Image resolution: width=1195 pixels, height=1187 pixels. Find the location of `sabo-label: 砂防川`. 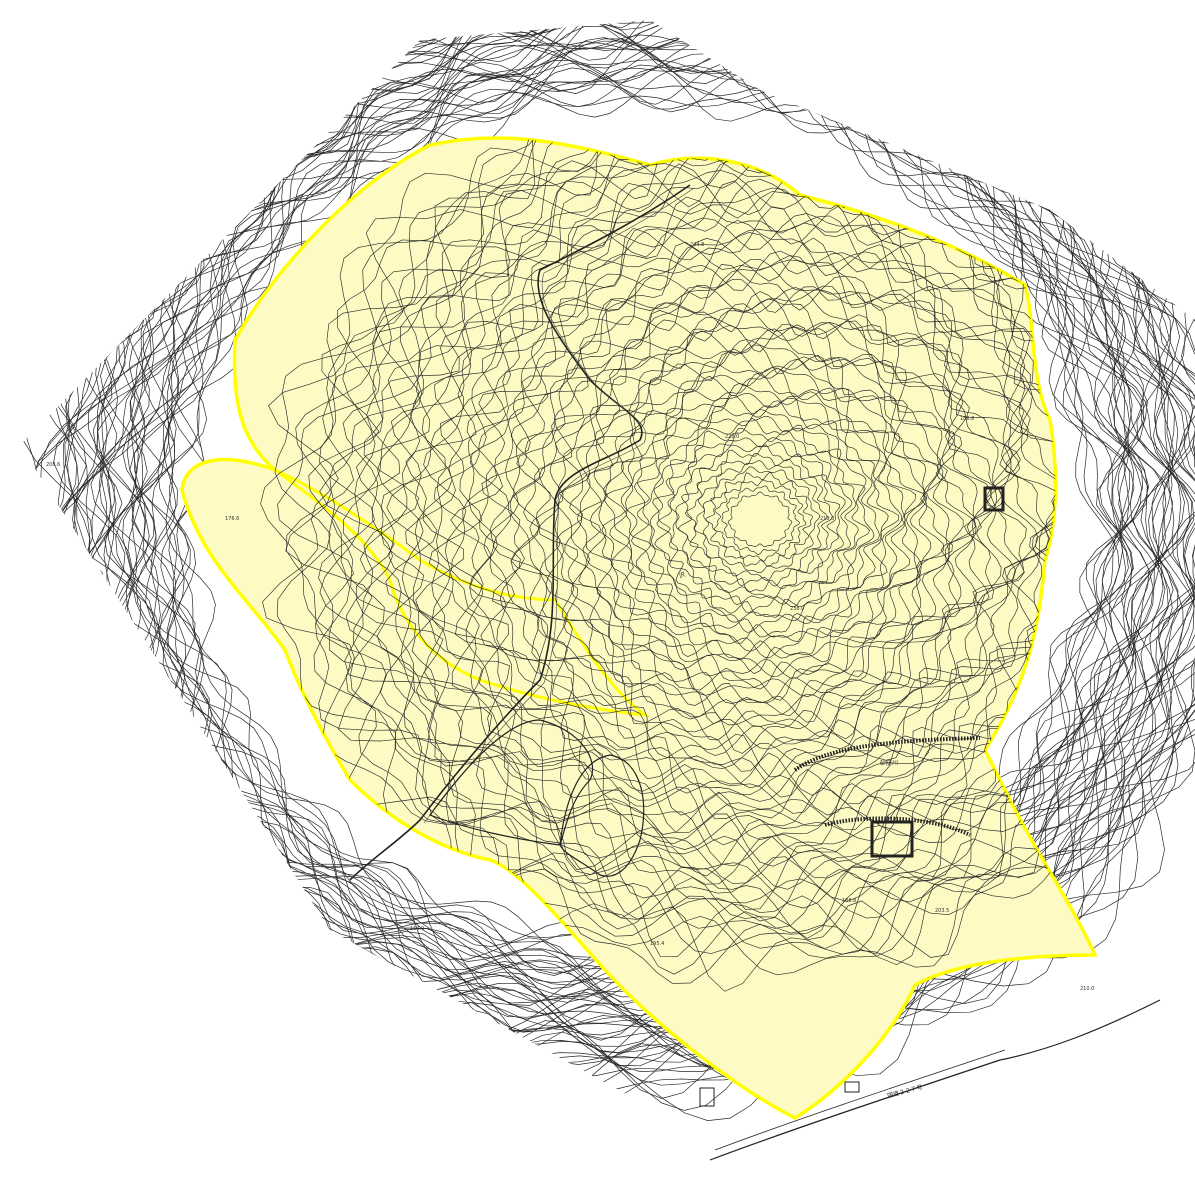

sabo-label: 砂防川 is located at coordinates (889, 763).